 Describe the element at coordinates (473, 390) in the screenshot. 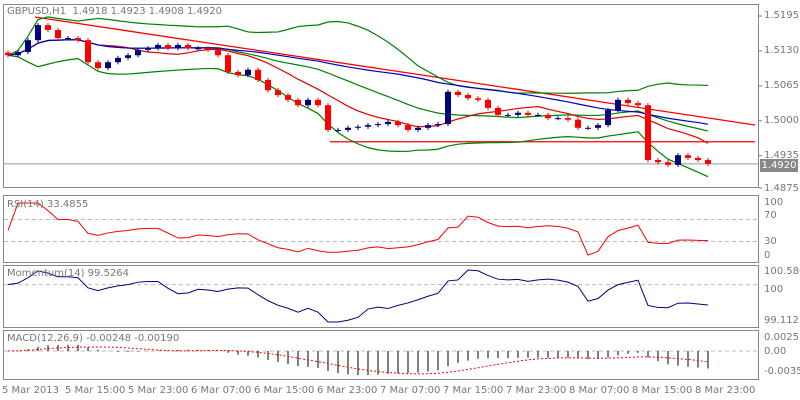

I see `time-axis-label: 7 Mar 15:00` at that location.